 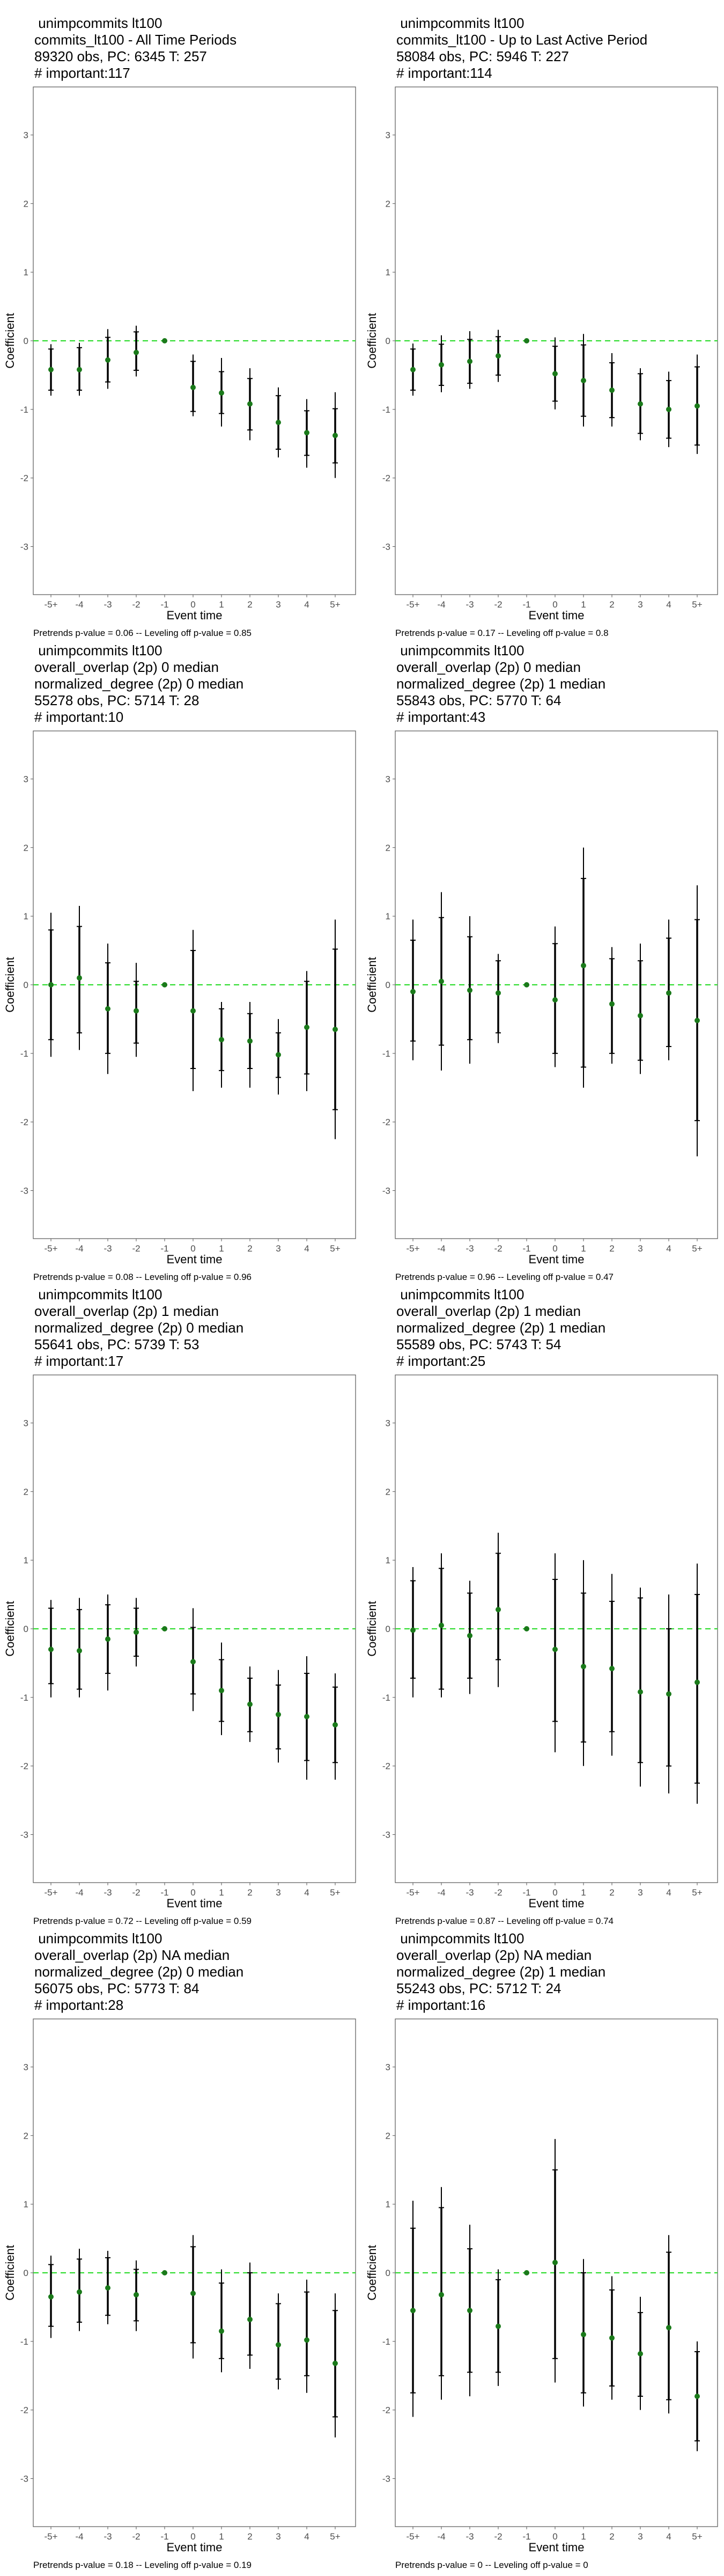 I want to click on x-tick-label: 2, so click(x=249, y=1248).